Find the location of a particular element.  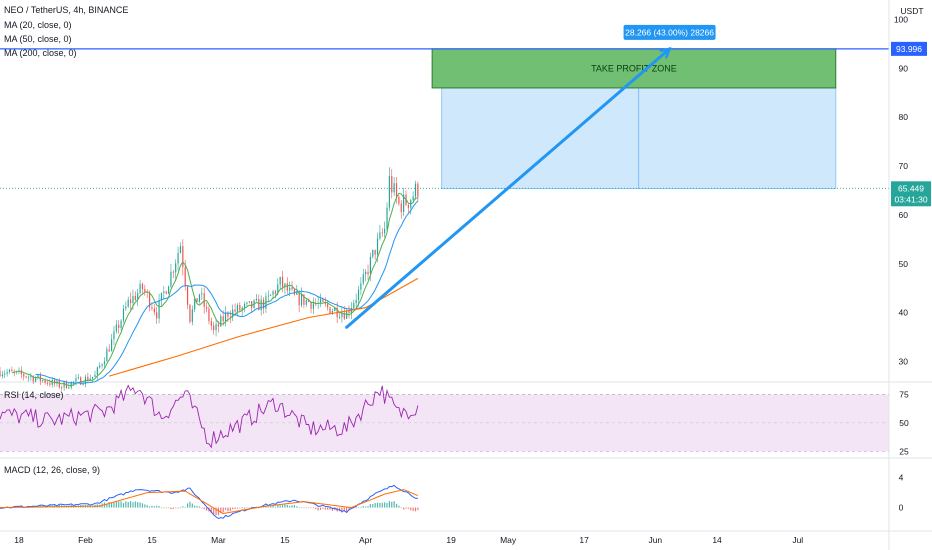

ma20-legend: MA (20, close, 0) is located at coordinates (38, 25).